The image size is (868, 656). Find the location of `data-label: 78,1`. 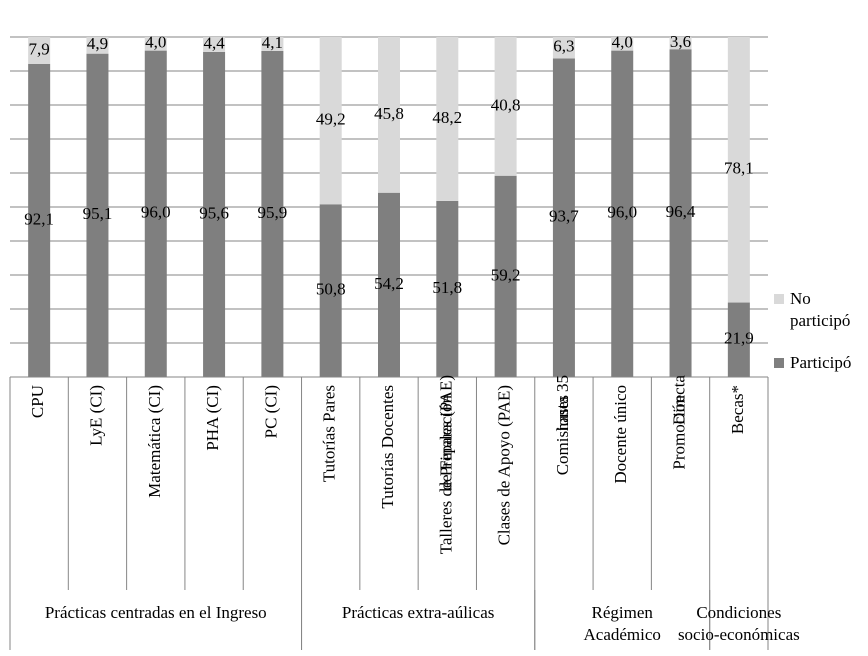

data-label: 78,1 is located at coordinates (739, 168).